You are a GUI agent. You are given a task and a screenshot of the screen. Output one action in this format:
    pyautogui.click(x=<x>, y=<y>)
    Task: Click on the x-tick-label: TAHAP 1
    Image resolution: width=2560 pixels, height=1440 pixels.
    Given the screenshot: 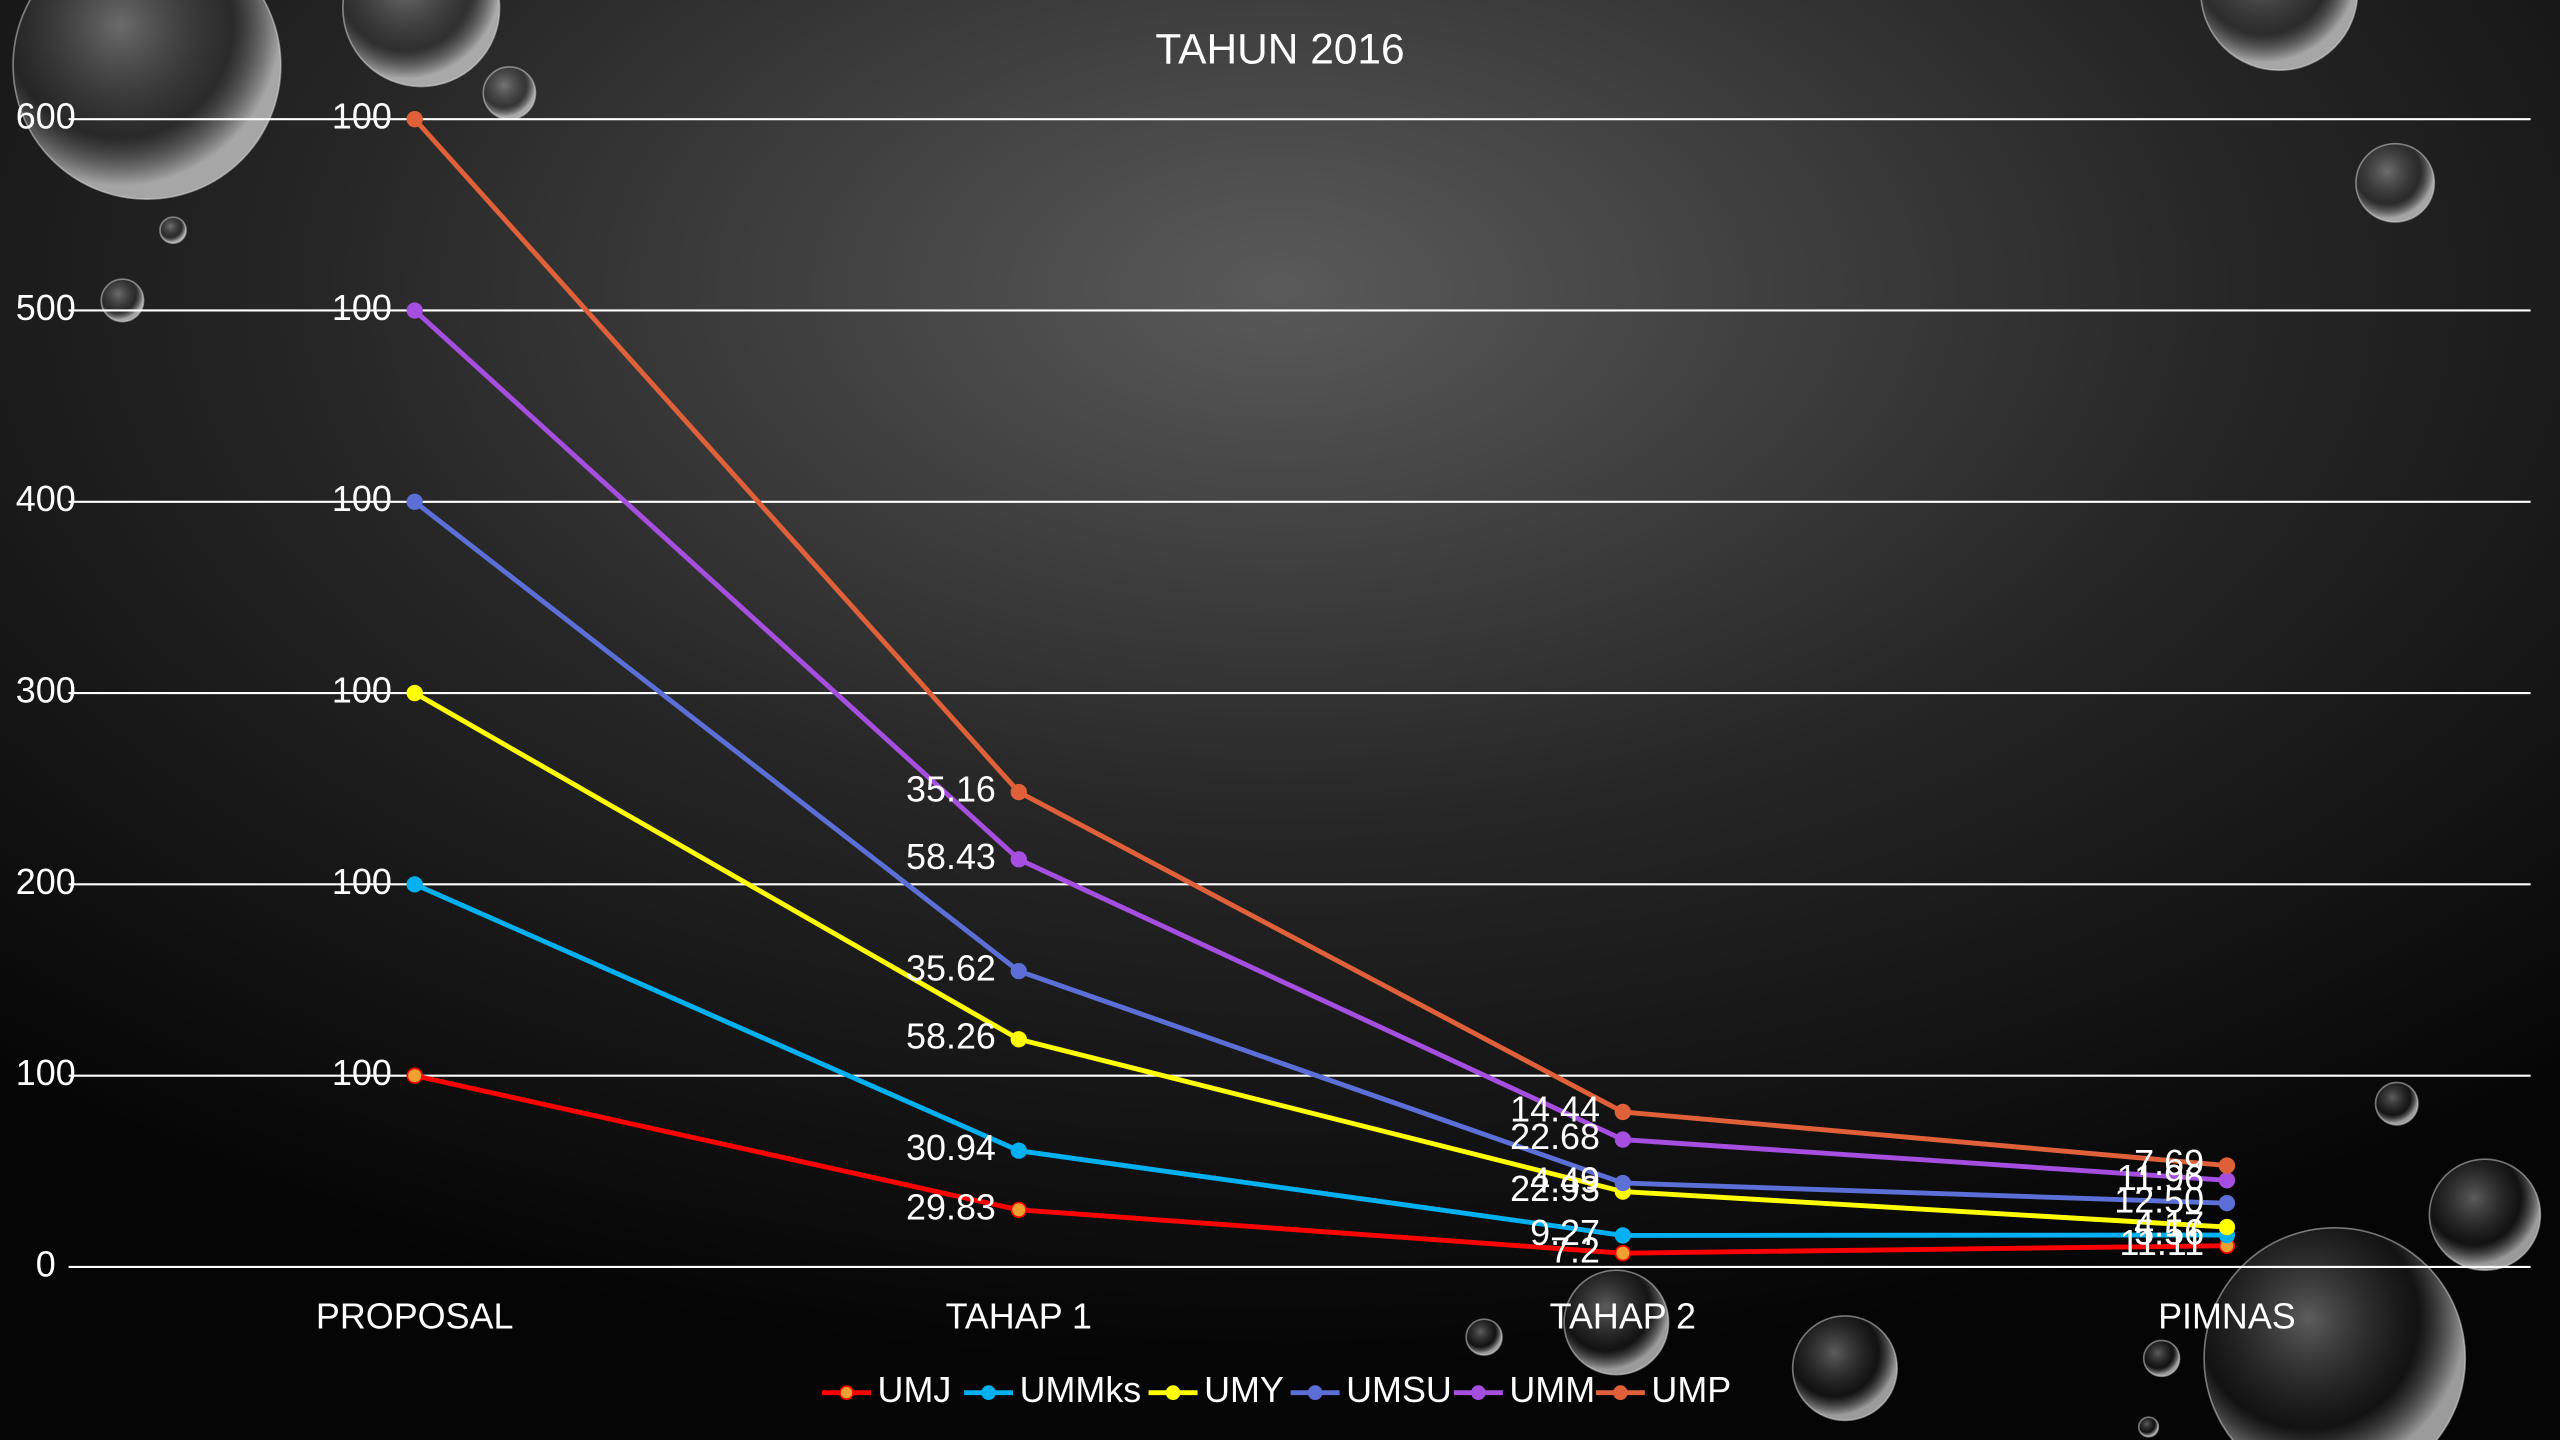 What is the action you would take?
    pyautogui.click(x=1019, y=1316)
    